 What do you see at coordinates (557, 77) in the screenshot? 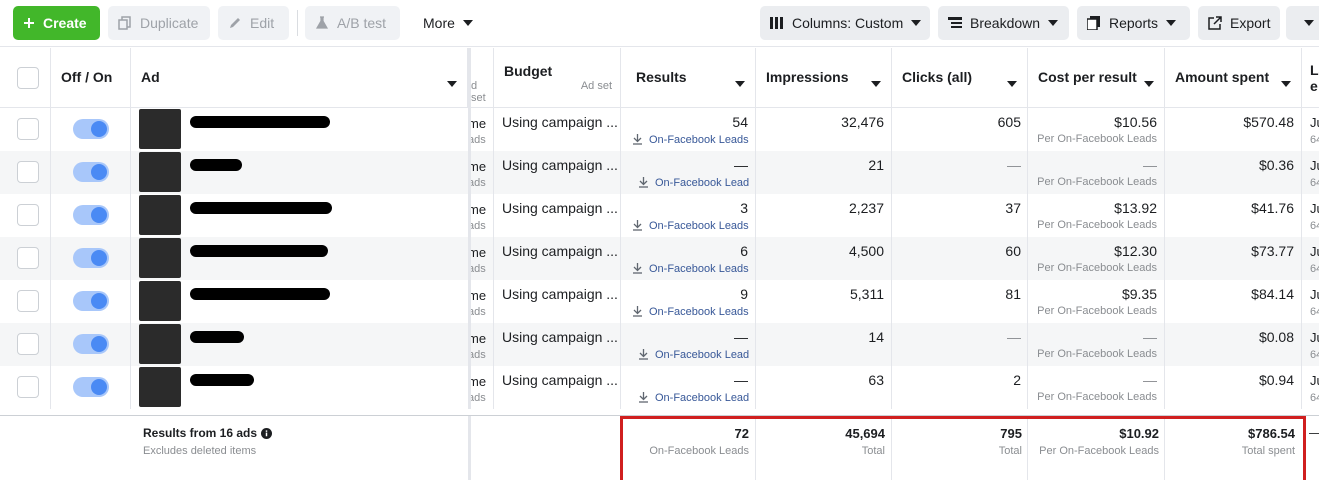
I see `header-budget: Budget Ad set` at bounding box center [557, 77].